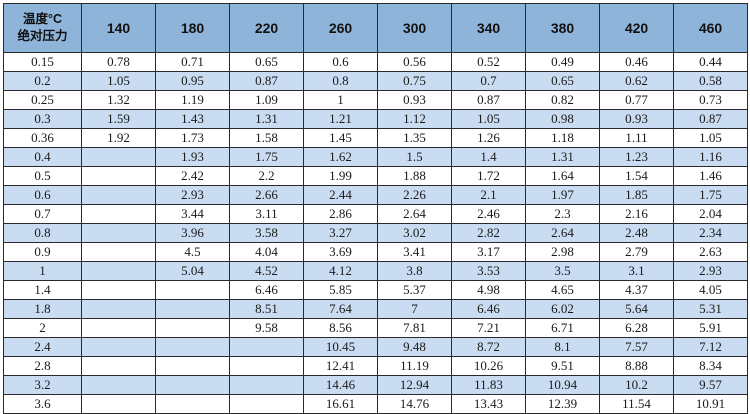 The height and width of the screenshot is (414, 750). Describe the element at coordinates (266, 157) in the screenshot. I see `data-cell: 1.75` at that location.